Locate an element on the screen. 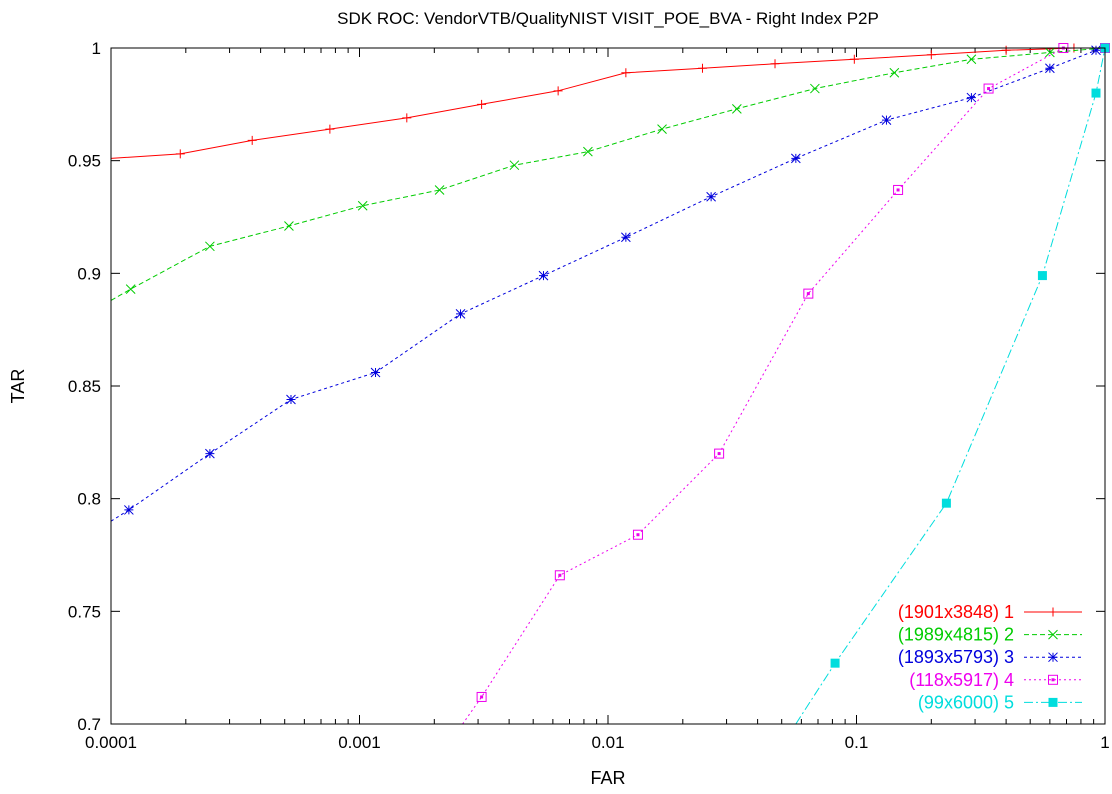 This screenshot has height=794, width=1112. x-tick-label: 0.0001 is located at coordinates (111, 742).